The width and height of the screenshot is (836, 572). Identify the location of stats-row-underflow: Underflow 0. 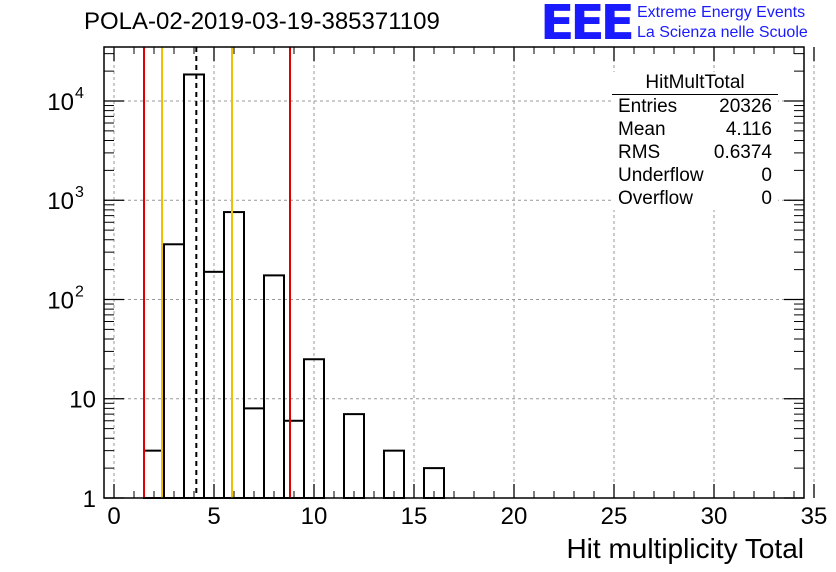
(695, 175).